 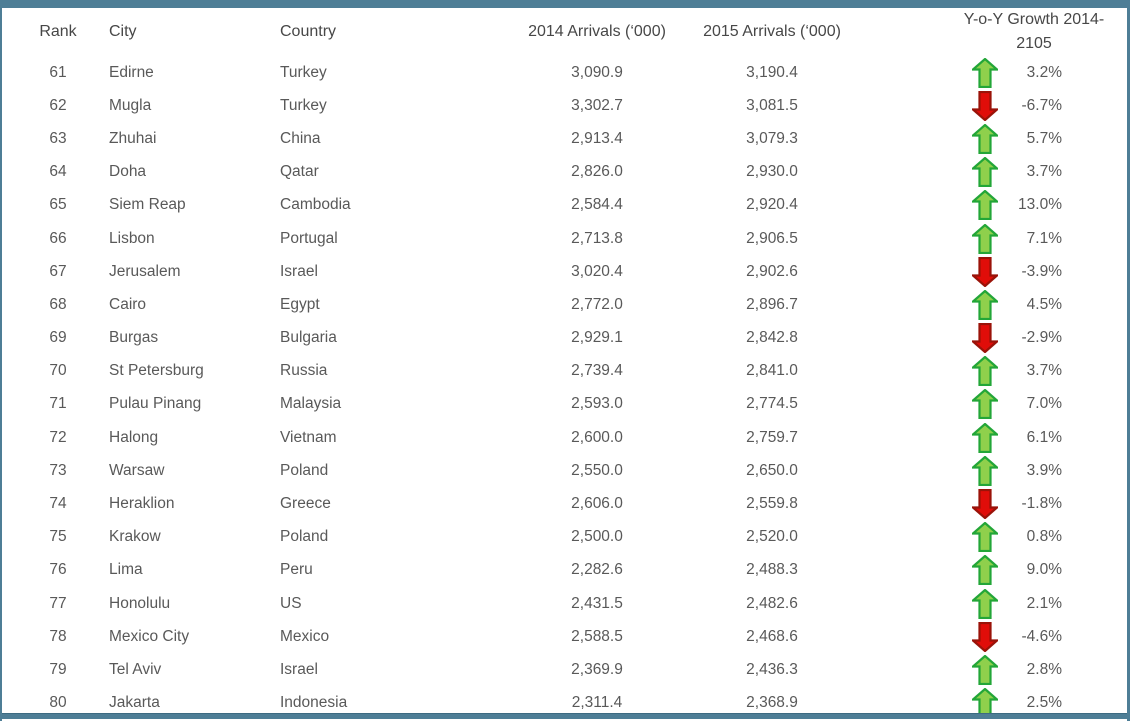 What do you see at coordinates (772, 72) in the screenshot?
I see `arrivals-2015-cell: 3,190.4` at bounding box center [772, 72].